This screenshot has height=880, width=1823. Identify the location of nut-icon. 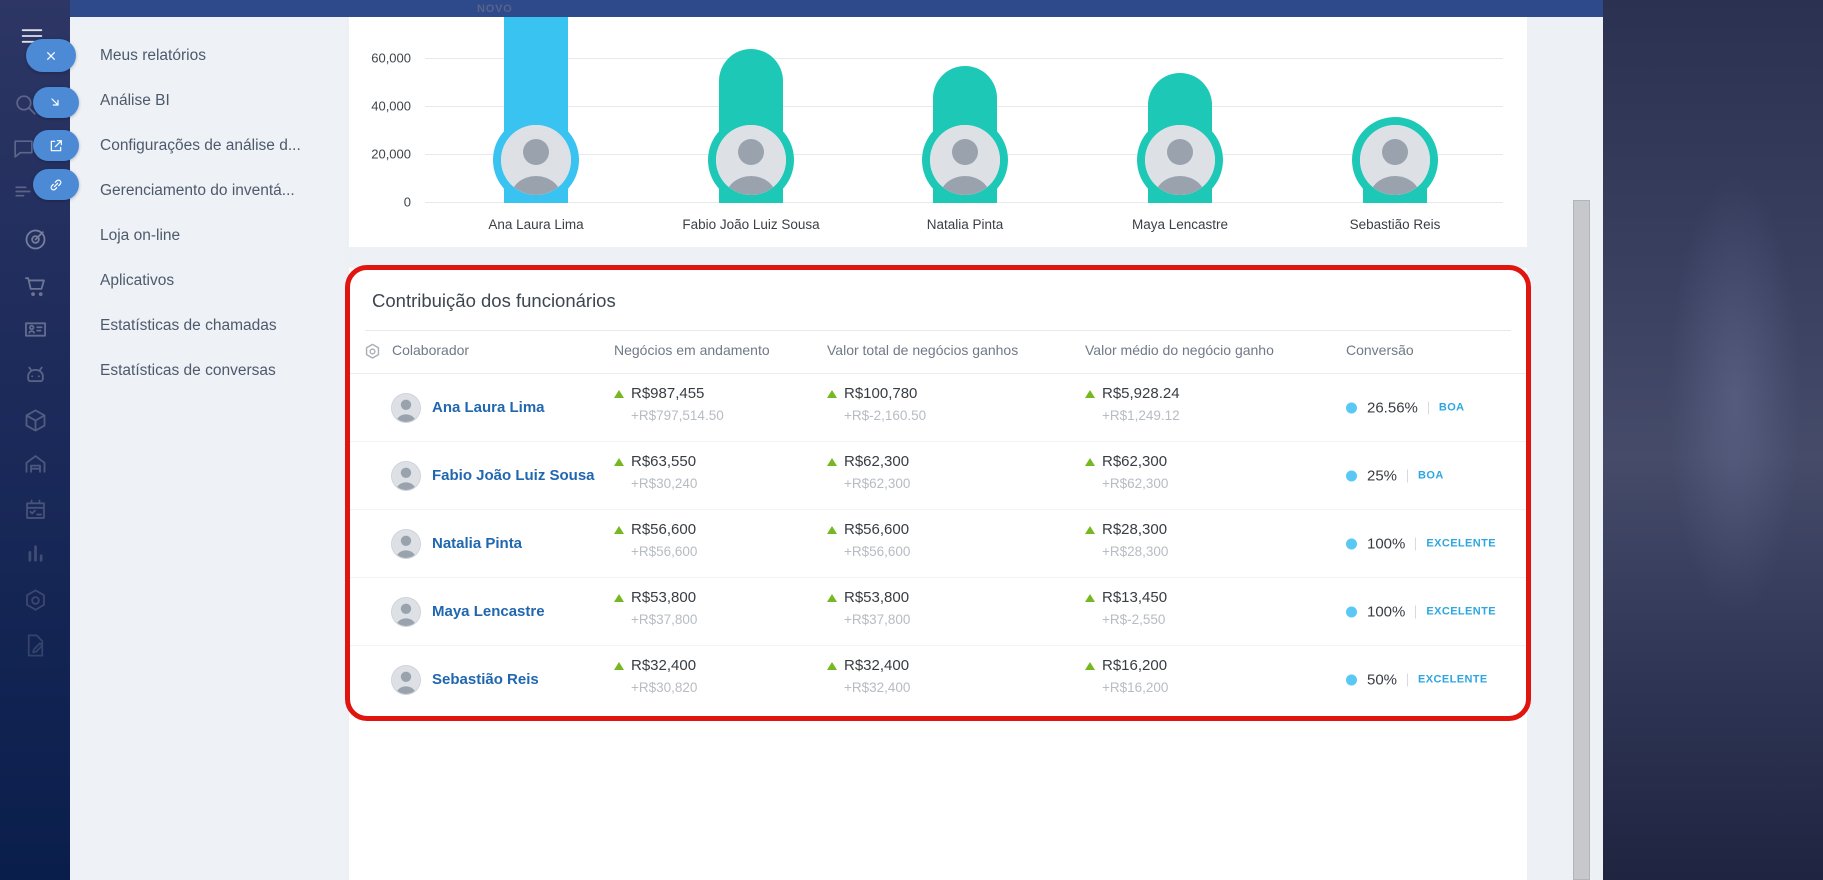
(35, 600).